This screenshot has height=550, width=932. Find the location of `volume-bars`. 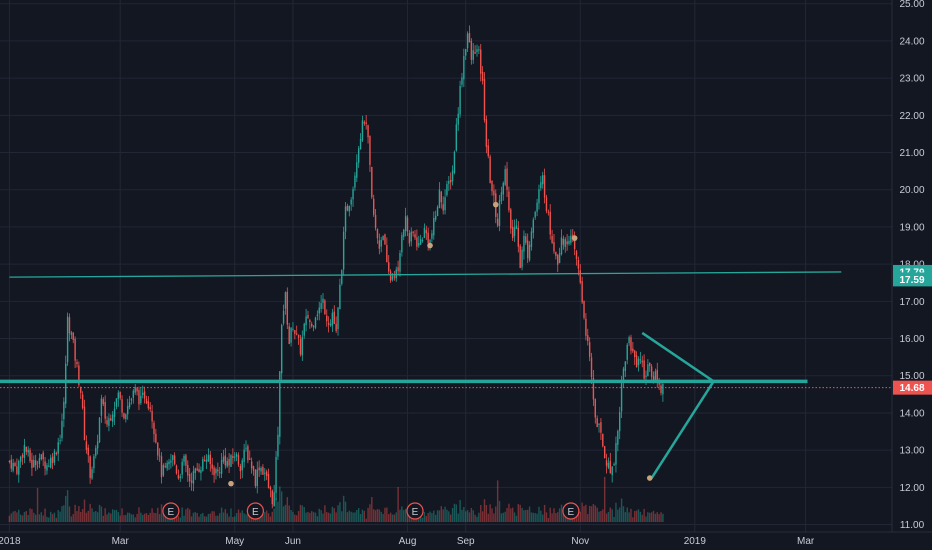

volume-bars is located at coordinates (336, 499).